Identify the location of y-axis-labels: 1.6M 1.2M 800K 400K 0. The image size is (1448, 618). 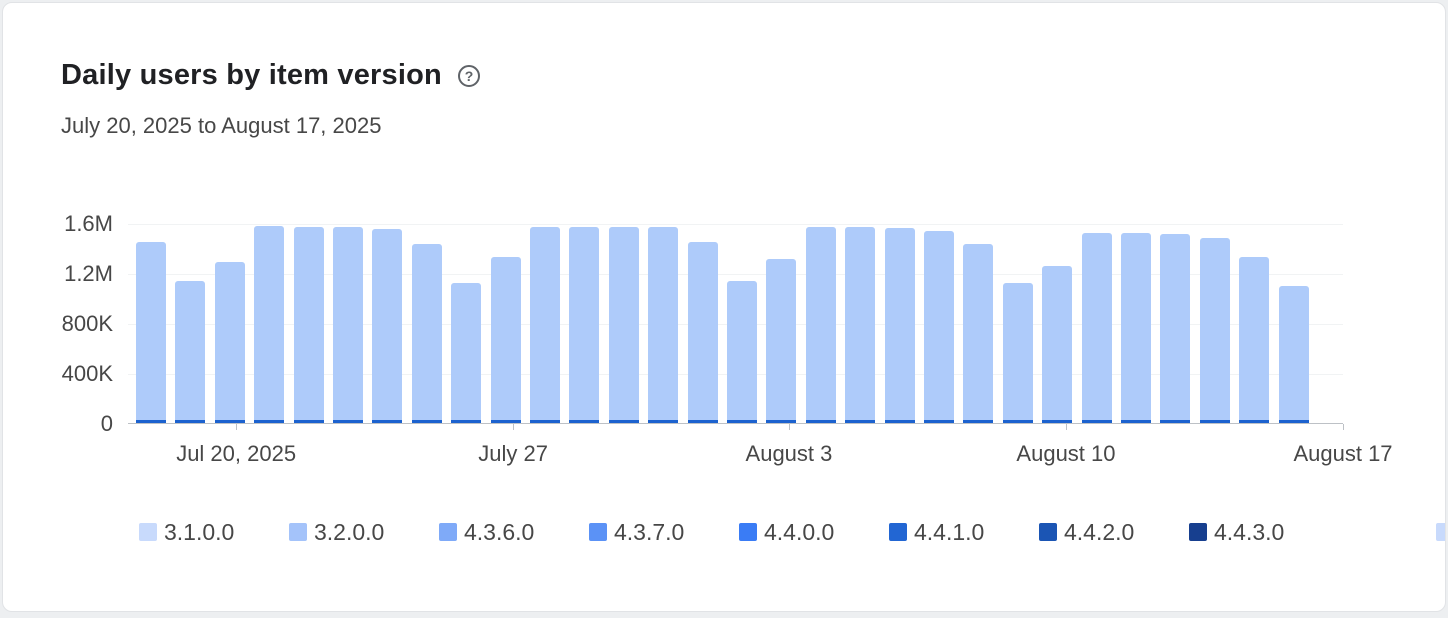
(58, 323).